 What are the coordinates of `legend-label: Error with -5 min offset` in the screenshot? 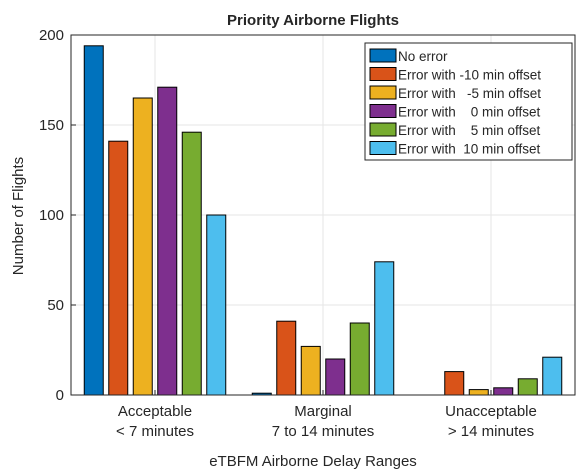 It's located at (469, 93).